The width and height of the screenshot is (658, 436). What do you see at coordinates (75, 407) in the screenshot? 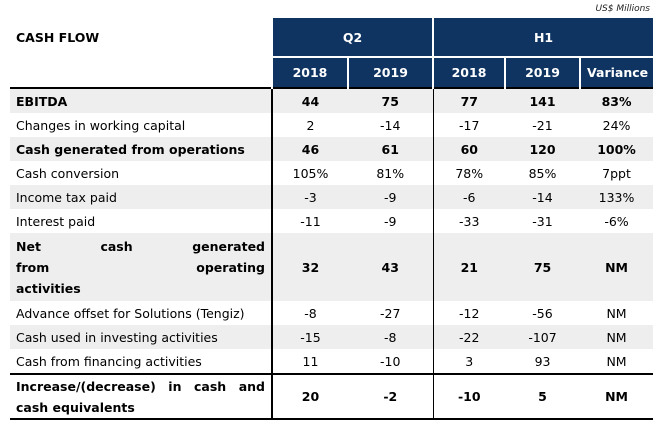
I see `row-label-line: cash equivalents` at bounding box center [75, 407].